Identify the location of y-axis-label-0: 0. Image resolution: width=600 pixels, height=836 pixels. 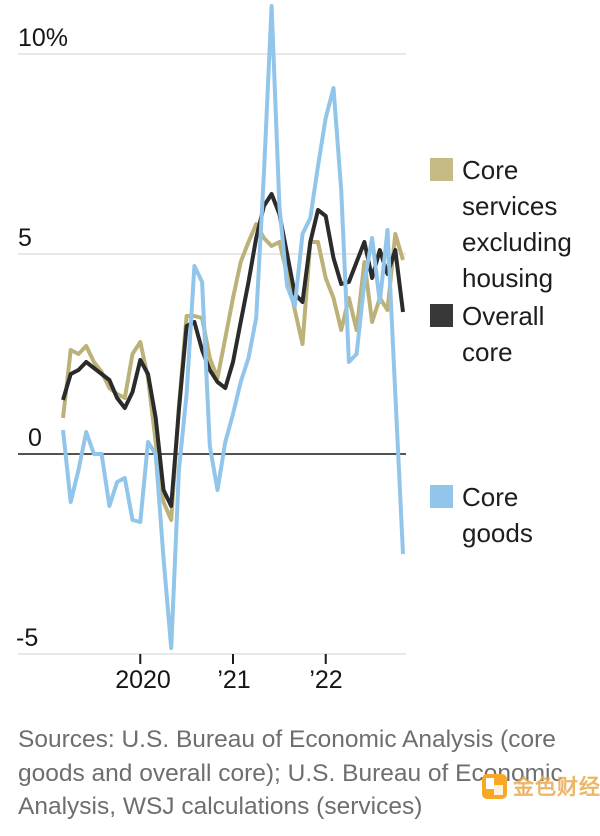
(35, 438).